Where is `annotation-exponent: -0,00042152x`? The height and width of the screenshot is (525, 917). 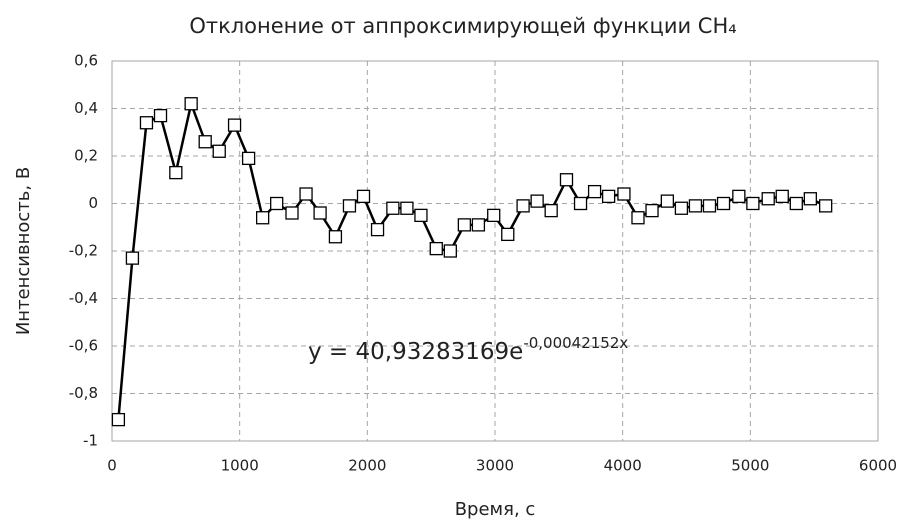 annotation-exponent: -0,00042152x is located at coordinates (575, 343).